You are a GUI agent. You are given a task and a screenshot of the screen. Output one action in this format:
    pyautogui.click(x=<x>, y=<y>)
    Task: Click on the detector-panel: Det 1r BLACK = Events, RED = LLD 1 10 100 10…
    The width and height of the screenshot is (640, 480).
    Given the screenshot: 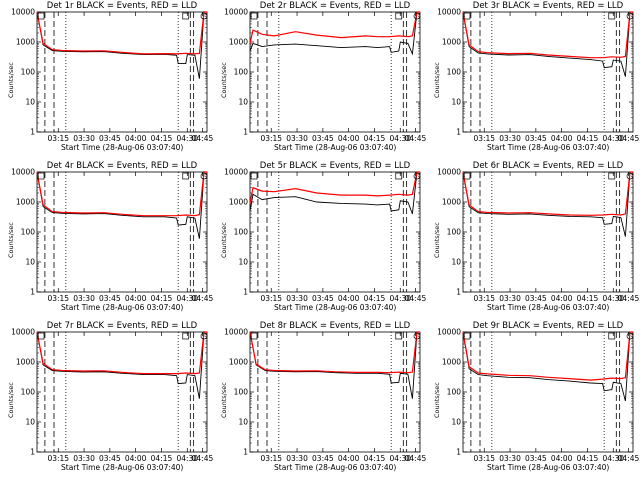 What is the action you would take?
    pyautogui.click(x=107, y=80)
    